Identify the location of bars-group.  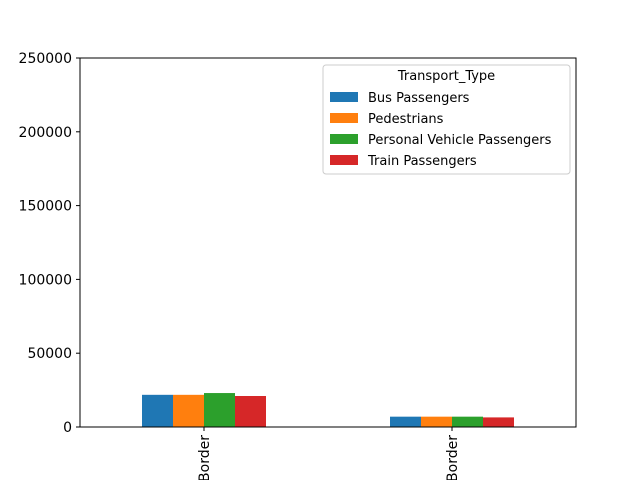
(328, 410).